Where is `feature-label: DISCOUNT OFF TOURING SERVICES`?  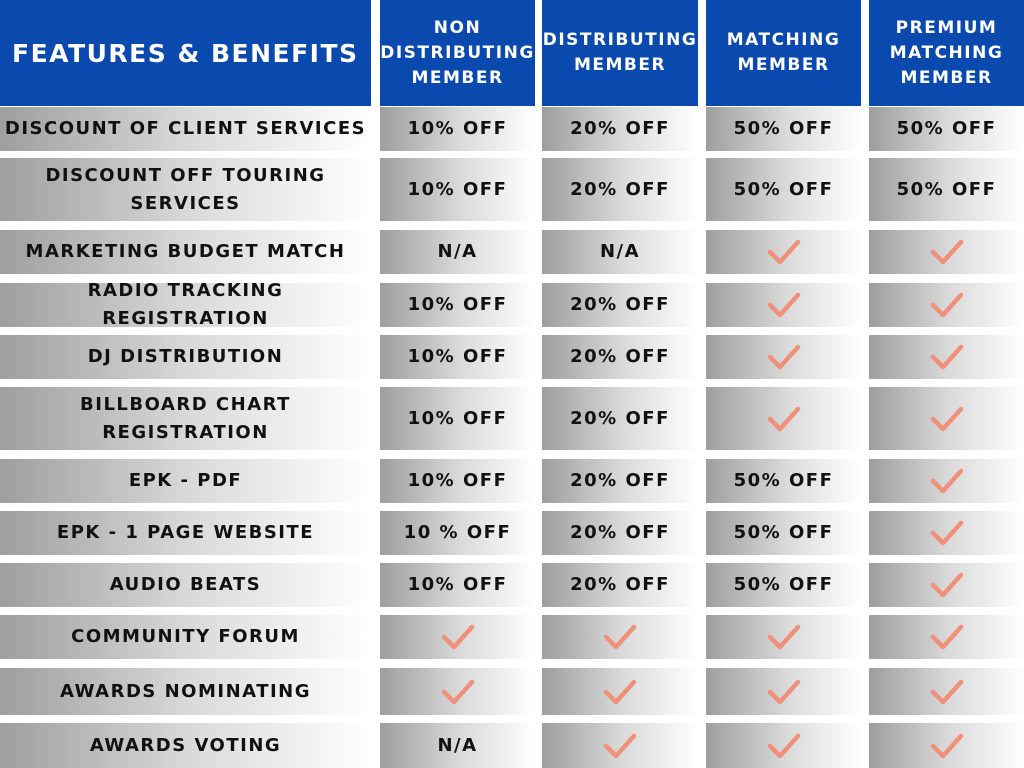
feature-label: DISCOUNT OFF TOURING SERVICES is located at coordinates (185, 189).